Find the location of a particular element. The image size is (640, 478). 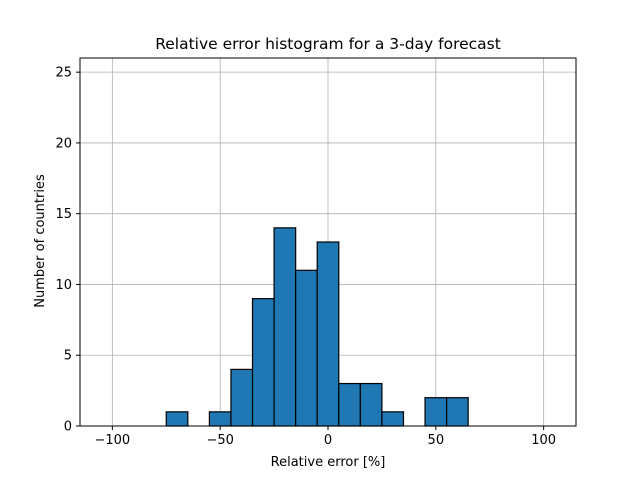

y-tick-label: 5 is located at coordinates (68, 356).